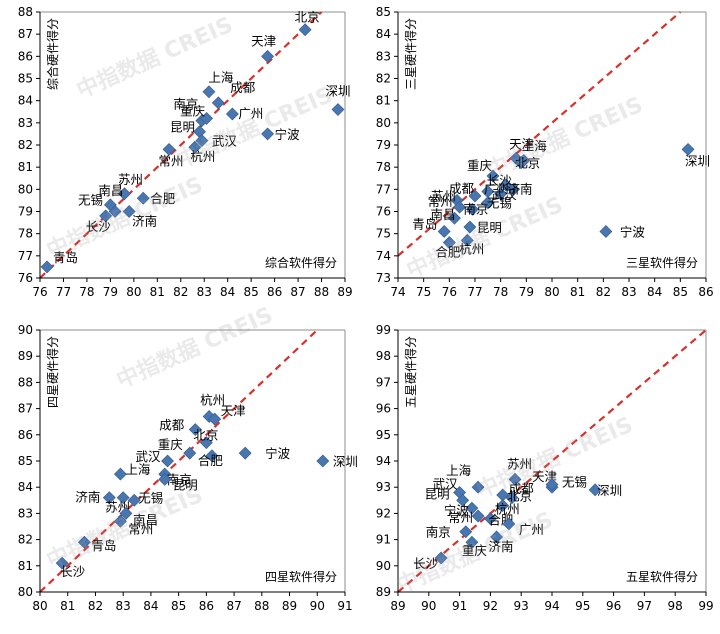 The image size is (720, 634). Describe the element at coordinates (475, 550) in the screenshot. I see `point-label: 重庆` at that location.